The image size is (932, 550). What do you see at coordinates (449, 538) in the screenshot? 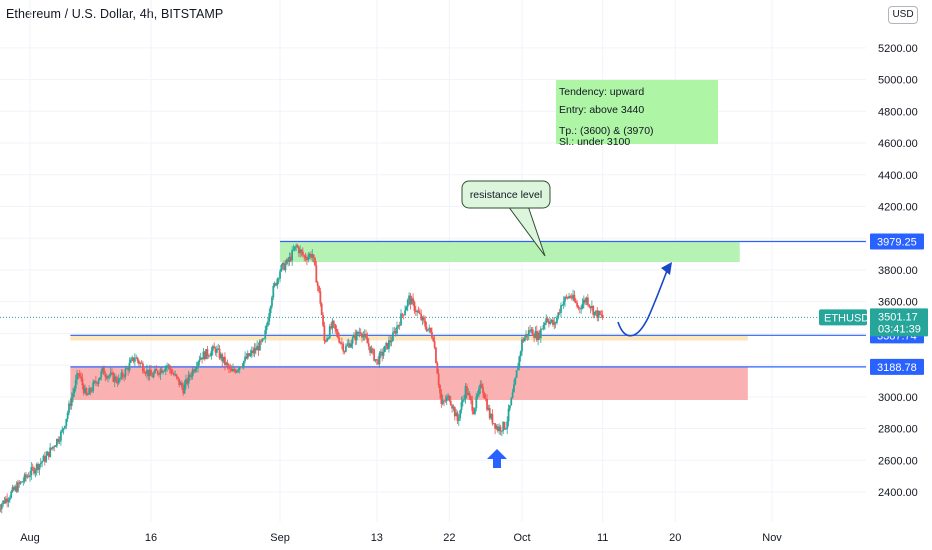
I see `x-tick-label: 22` at bounding box center [449, 538].